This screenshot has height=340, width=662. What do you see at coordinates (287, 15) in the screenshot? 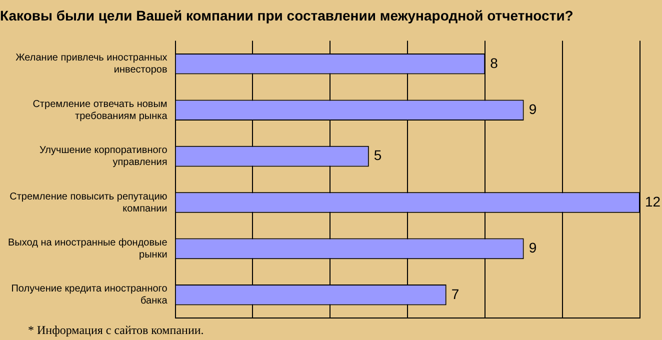
I see `chart-title: Каковы были цели Вашей компании при составлении межународной отчетности?` at bounding box center [287, 15].